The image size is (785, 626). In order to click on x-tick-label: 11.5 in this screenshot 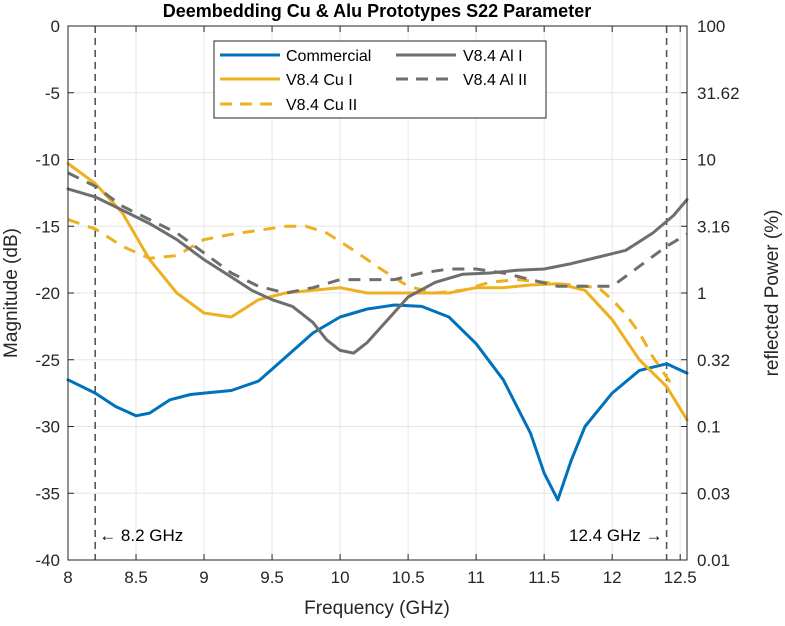, I will do `click(544, 577)`.